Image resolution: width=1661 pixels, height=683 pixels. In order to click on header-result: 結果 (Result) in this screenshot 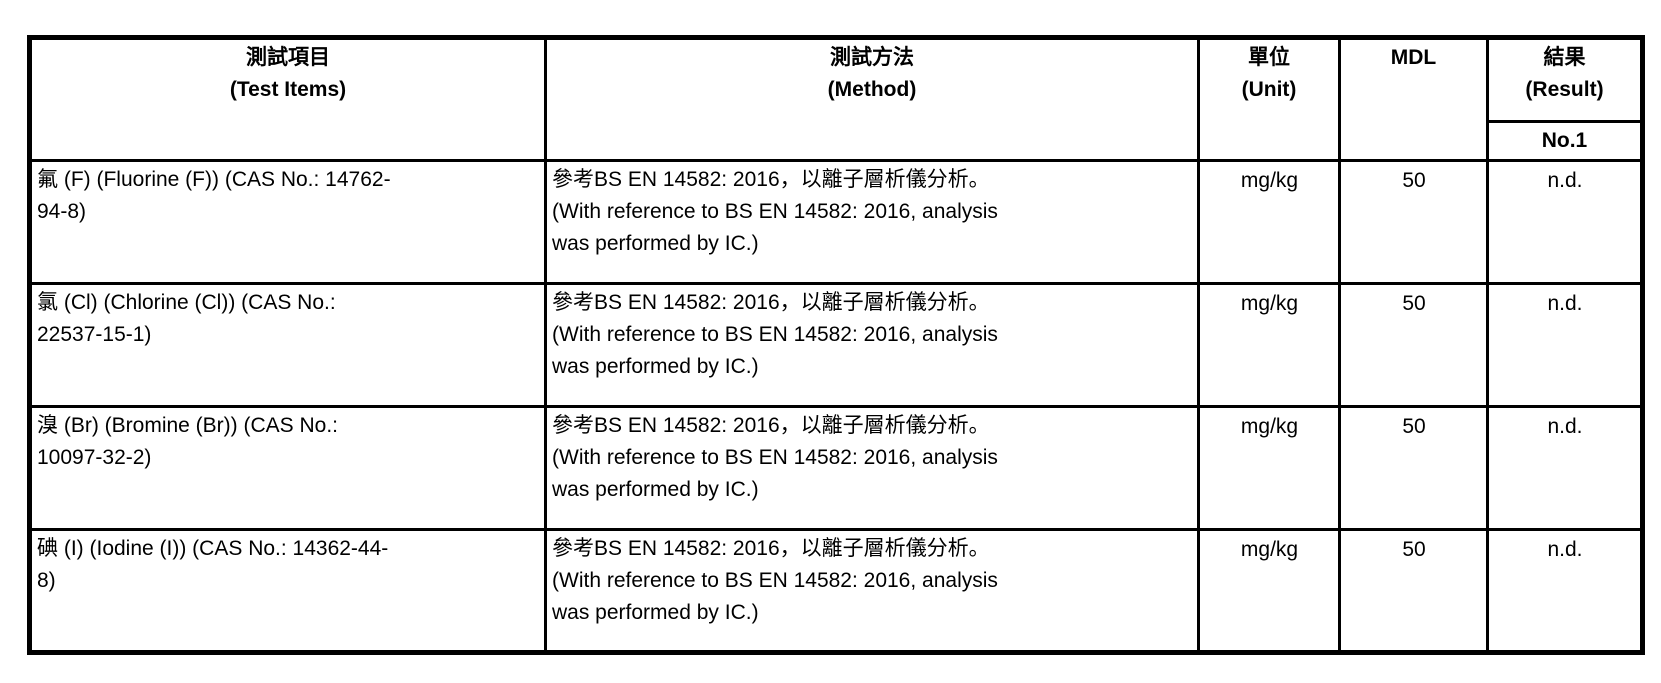, I will do `click(1565, 79)`.